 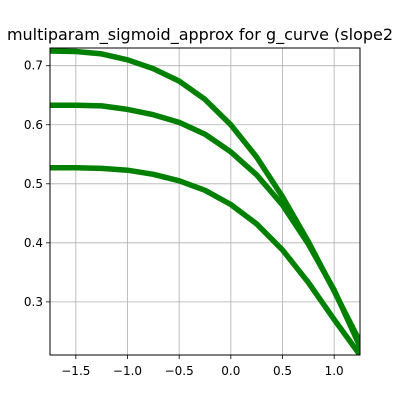 What do you see at coordinates (334, 371) in the screenshot?
I see `x-tick-label: 1.0` at bounding box center [334, 371].